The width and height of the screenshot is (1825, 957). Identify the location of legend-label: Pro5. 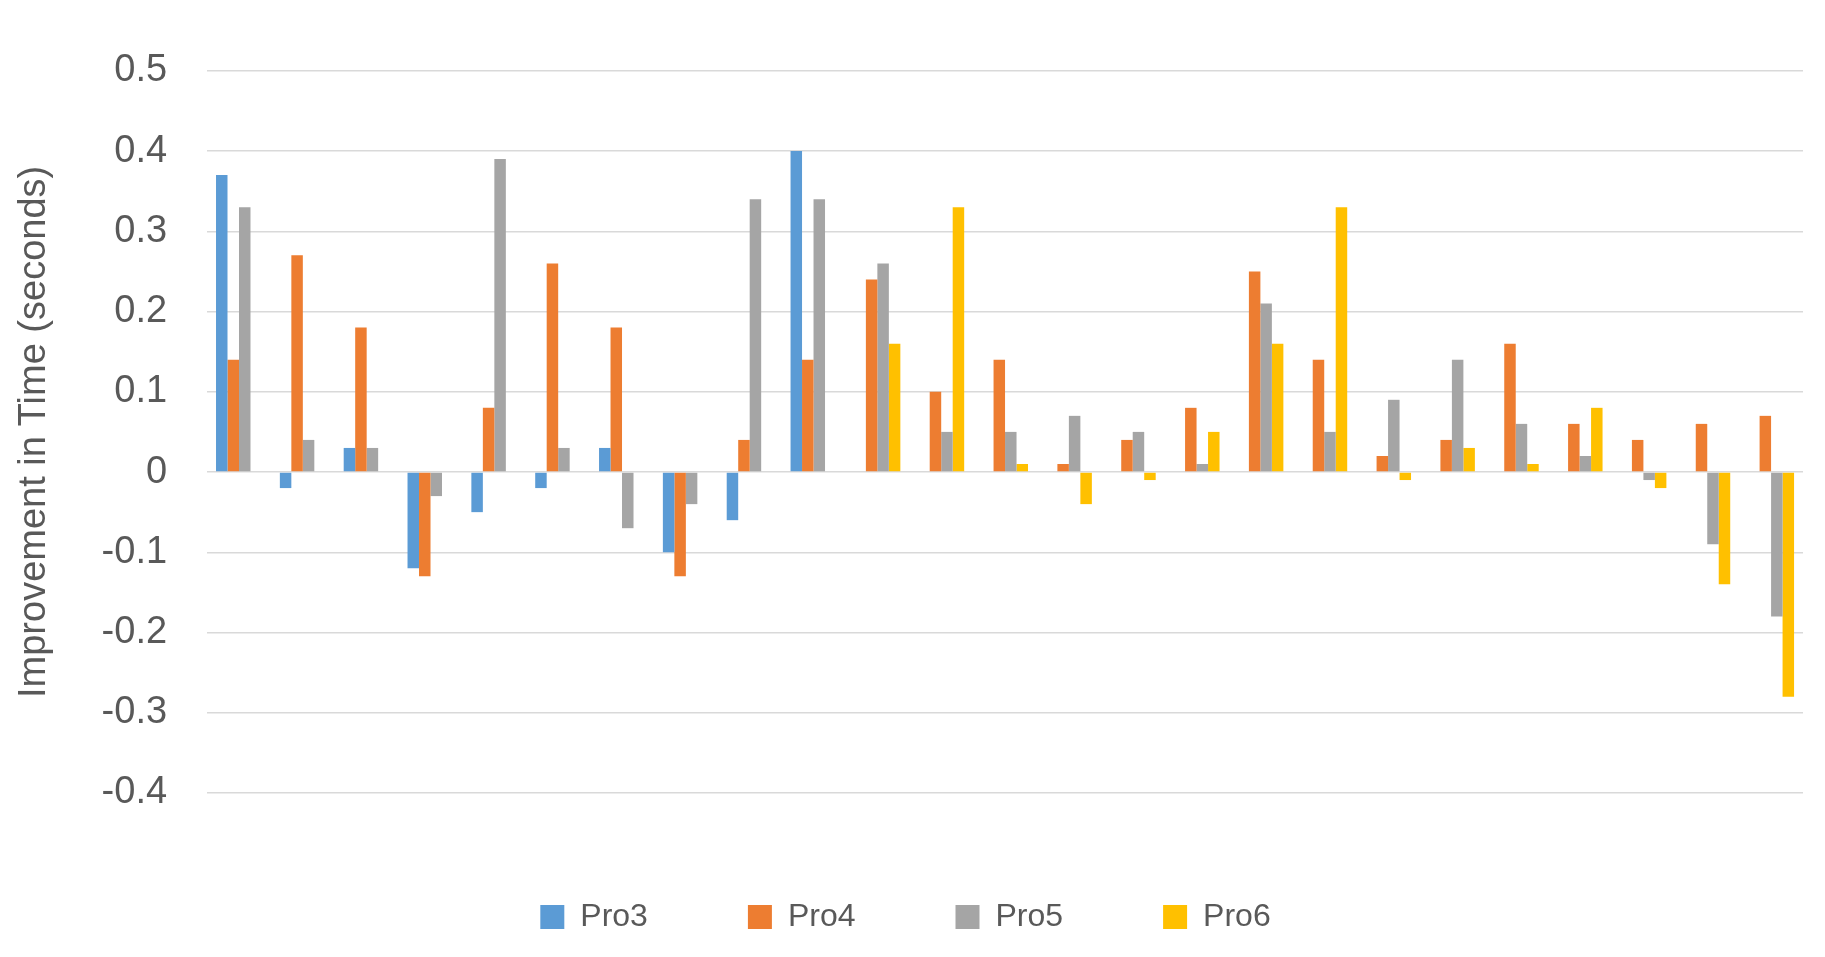
(1029, 914).